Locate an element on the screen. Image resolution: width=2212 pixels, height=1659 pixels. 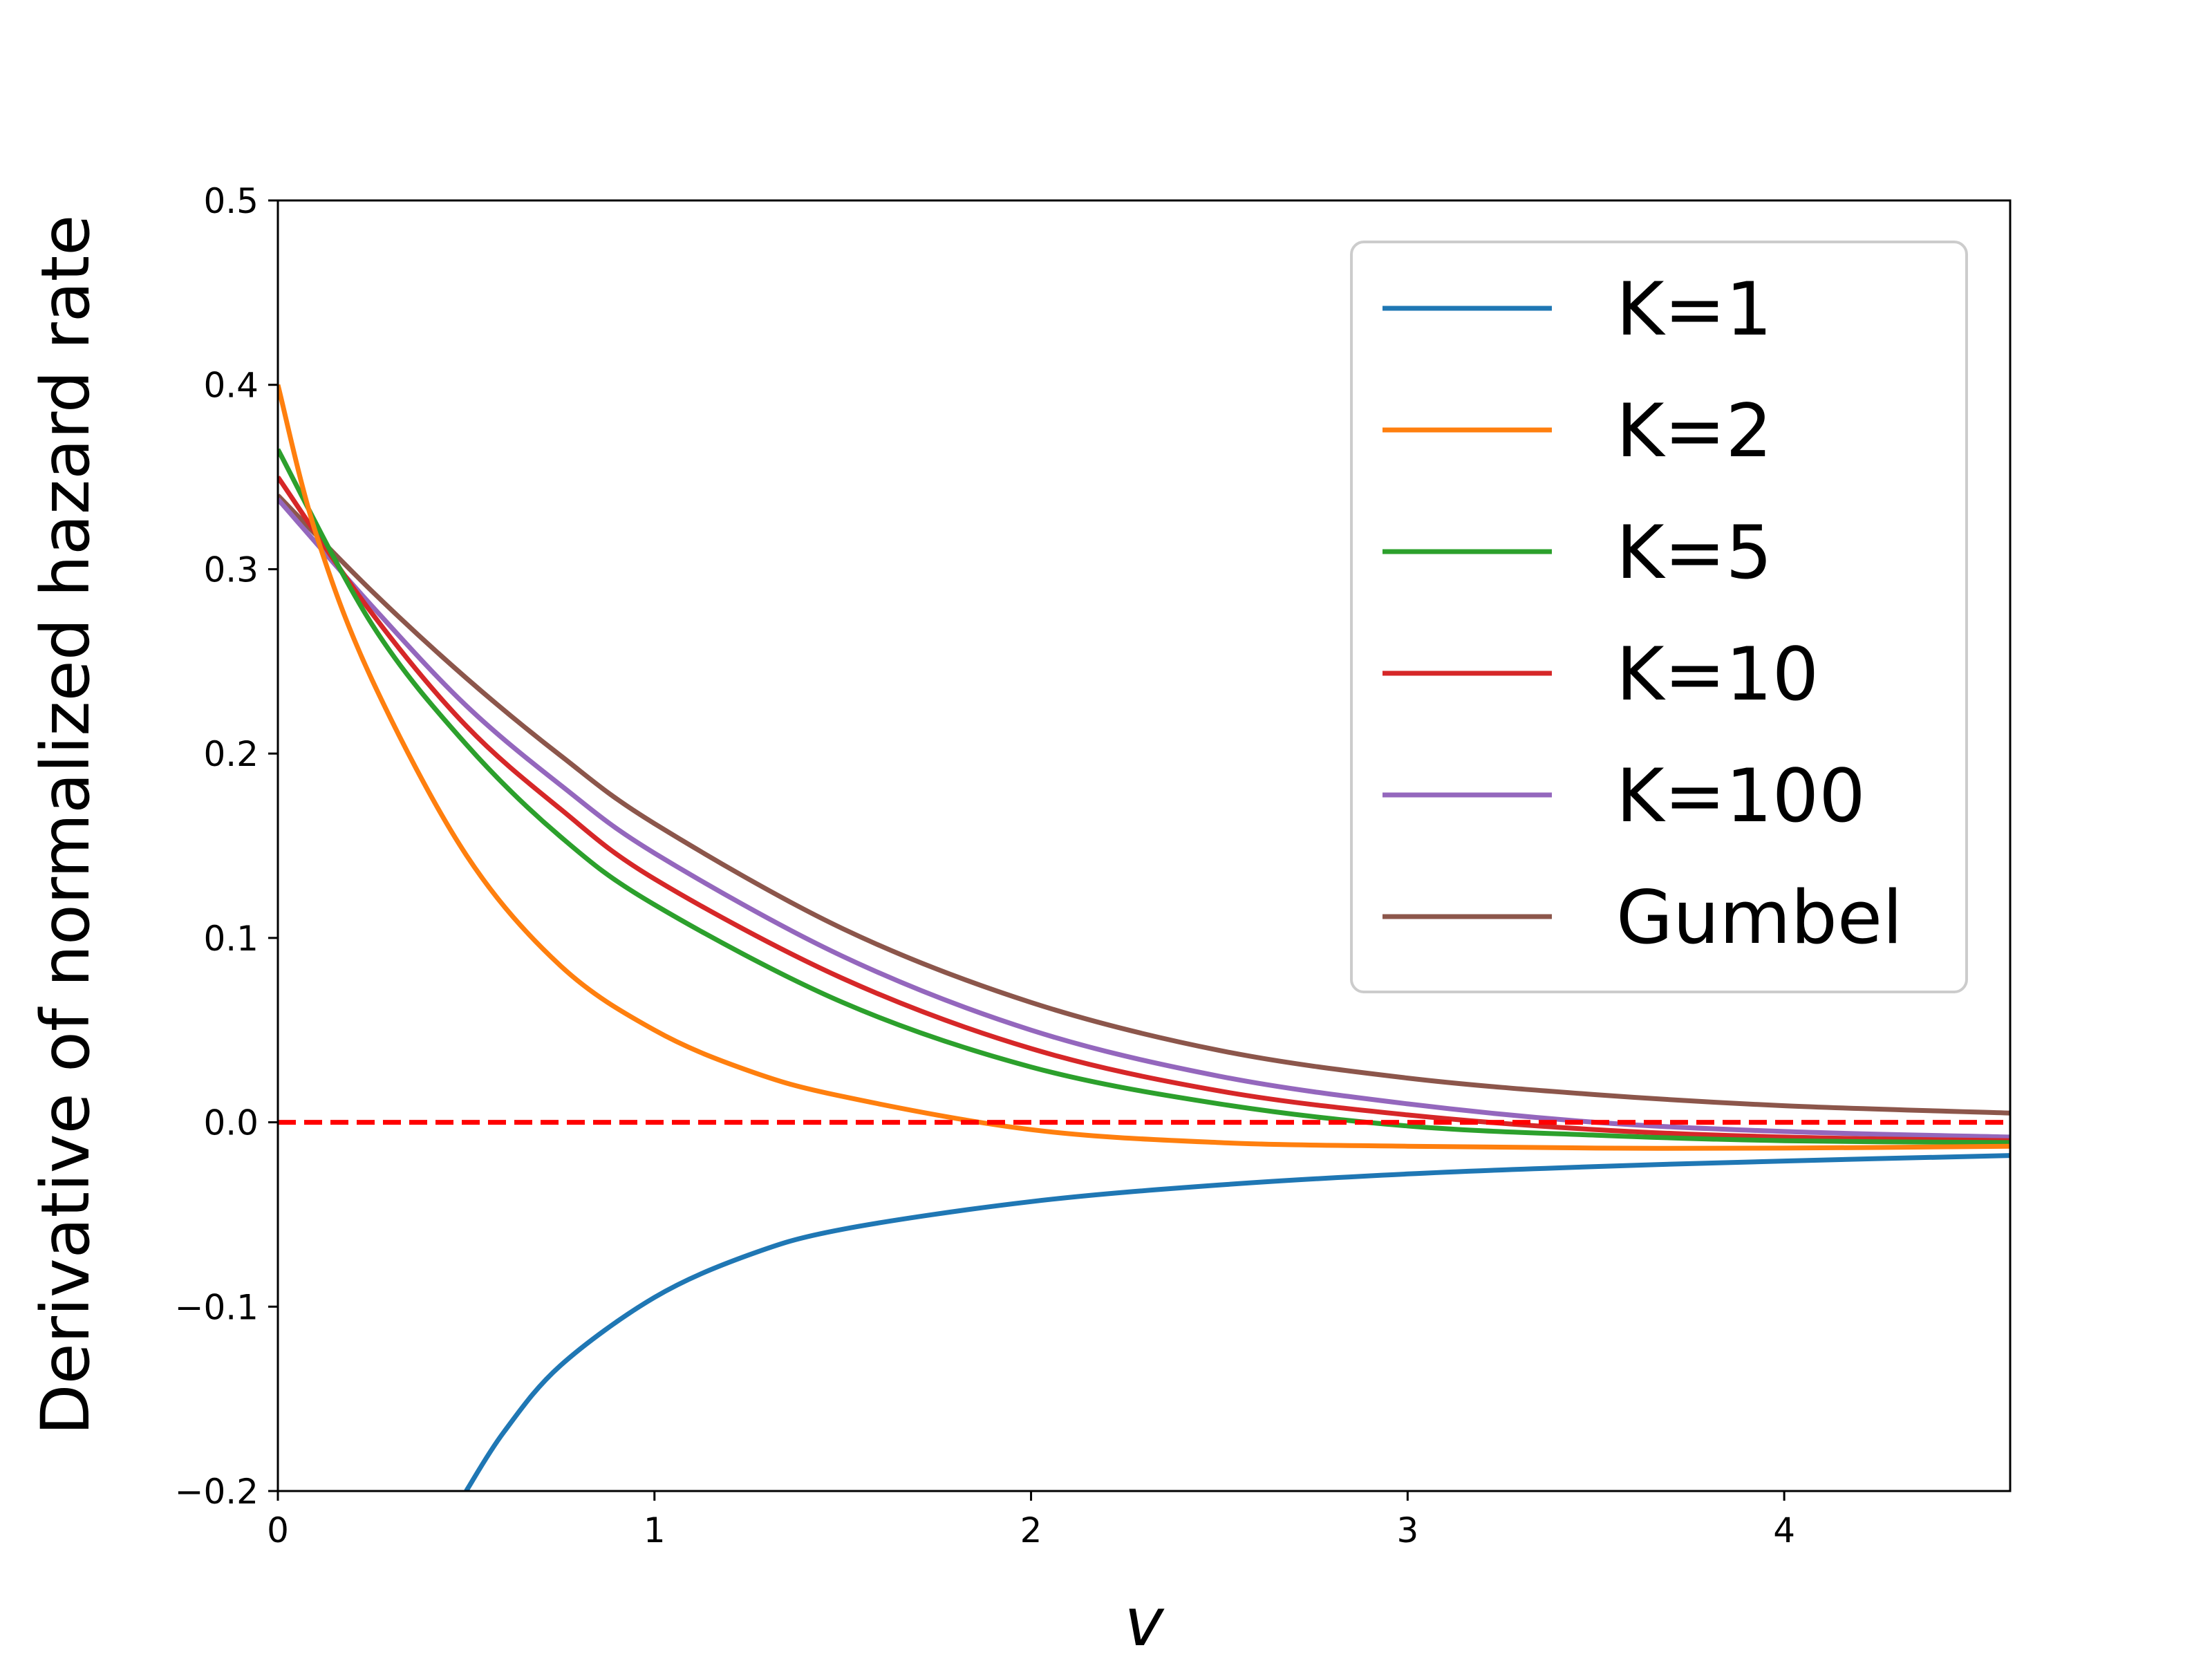
x-axis-label: v is located at coordinates (1145, 1621).